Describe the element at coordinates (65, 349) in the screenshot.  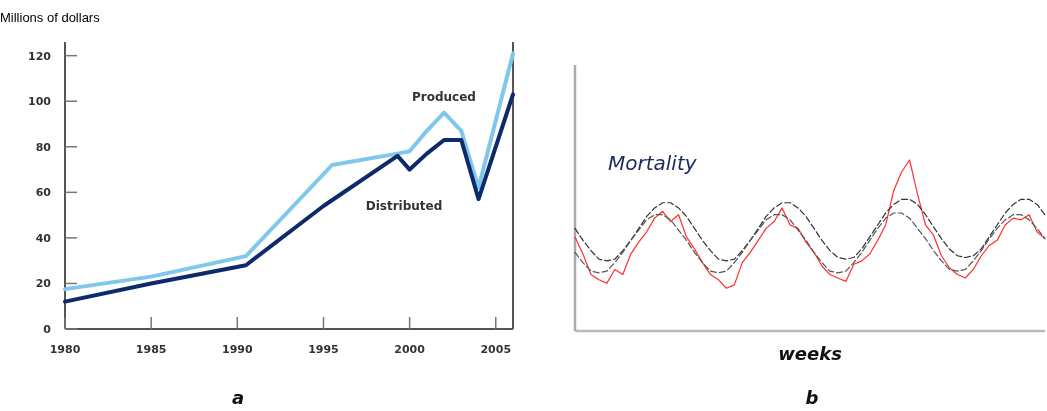
I see `x-tick-label: 1980` at that location.